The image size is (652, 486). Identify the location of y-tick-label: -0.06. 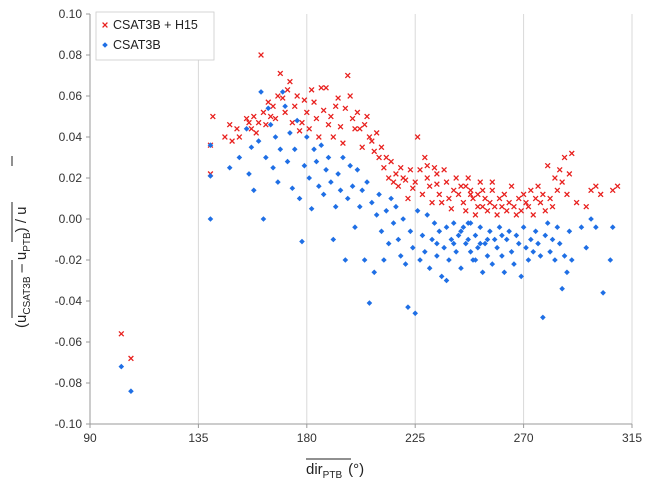
(69, 342).